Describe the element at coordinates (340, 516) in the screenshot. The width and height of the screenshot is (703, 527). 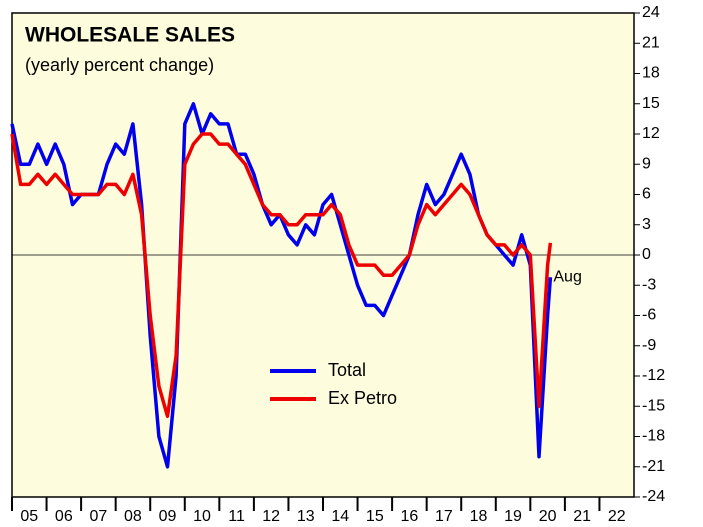
I see `x-tick-label: 14` at that location.